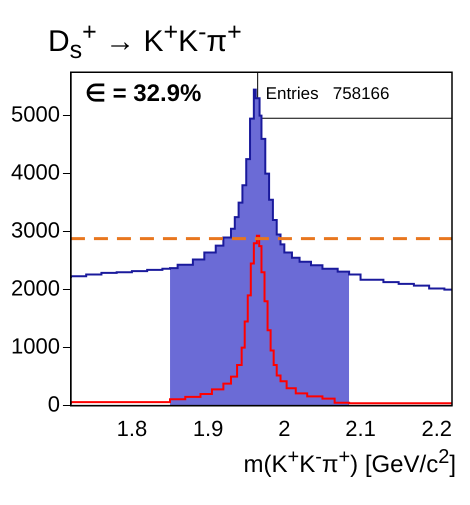 This screenshot has height=505, width=470. Describe the element at coordinates (350, 462) in the screenshot. I see `text: m(K$^{+}$K$^{-}$π$^{+}$) [GeV/c$^{2}$]` at that location.